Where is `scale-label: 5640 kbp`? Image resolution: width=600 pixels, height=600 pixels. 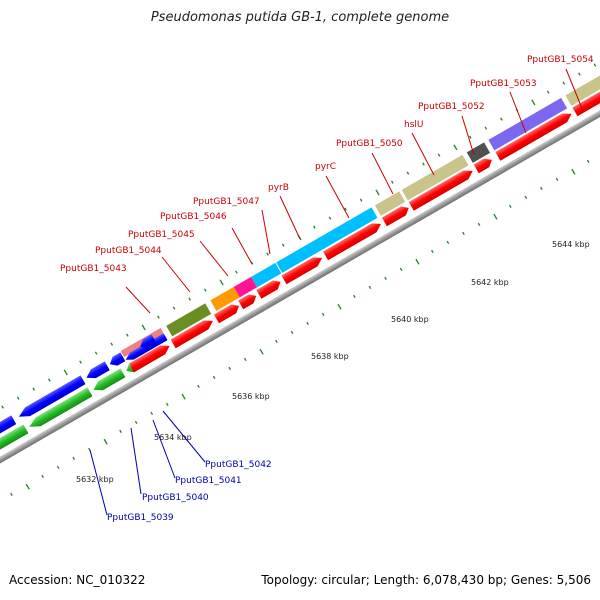 scale-label: 5640 kbp is located at coordinates (410, 319).